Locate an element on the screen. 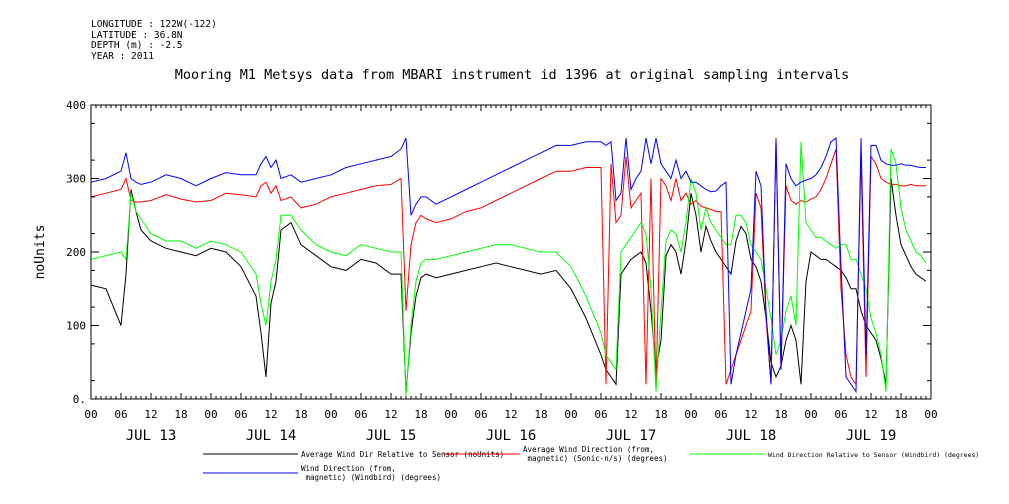 Image resolution: width=1009 pixels, height=504 pixels. y-tick-label: 200 is located at coordinates (76, 252).